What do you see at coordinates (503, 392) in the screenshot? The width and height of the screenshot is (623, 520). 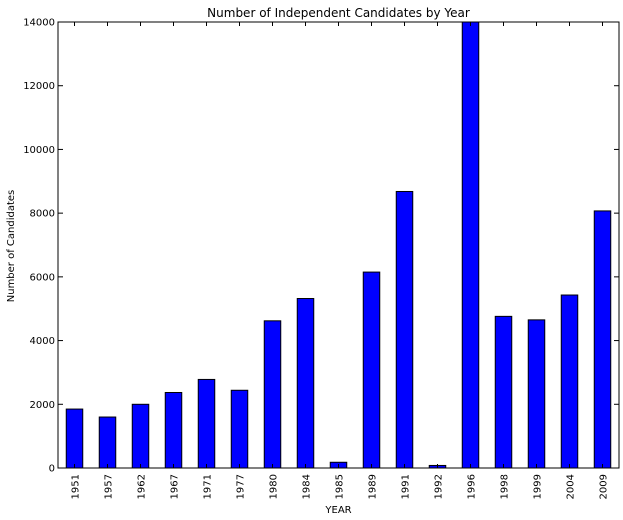 I see `bar-1998` at bounding box center [503, 392].